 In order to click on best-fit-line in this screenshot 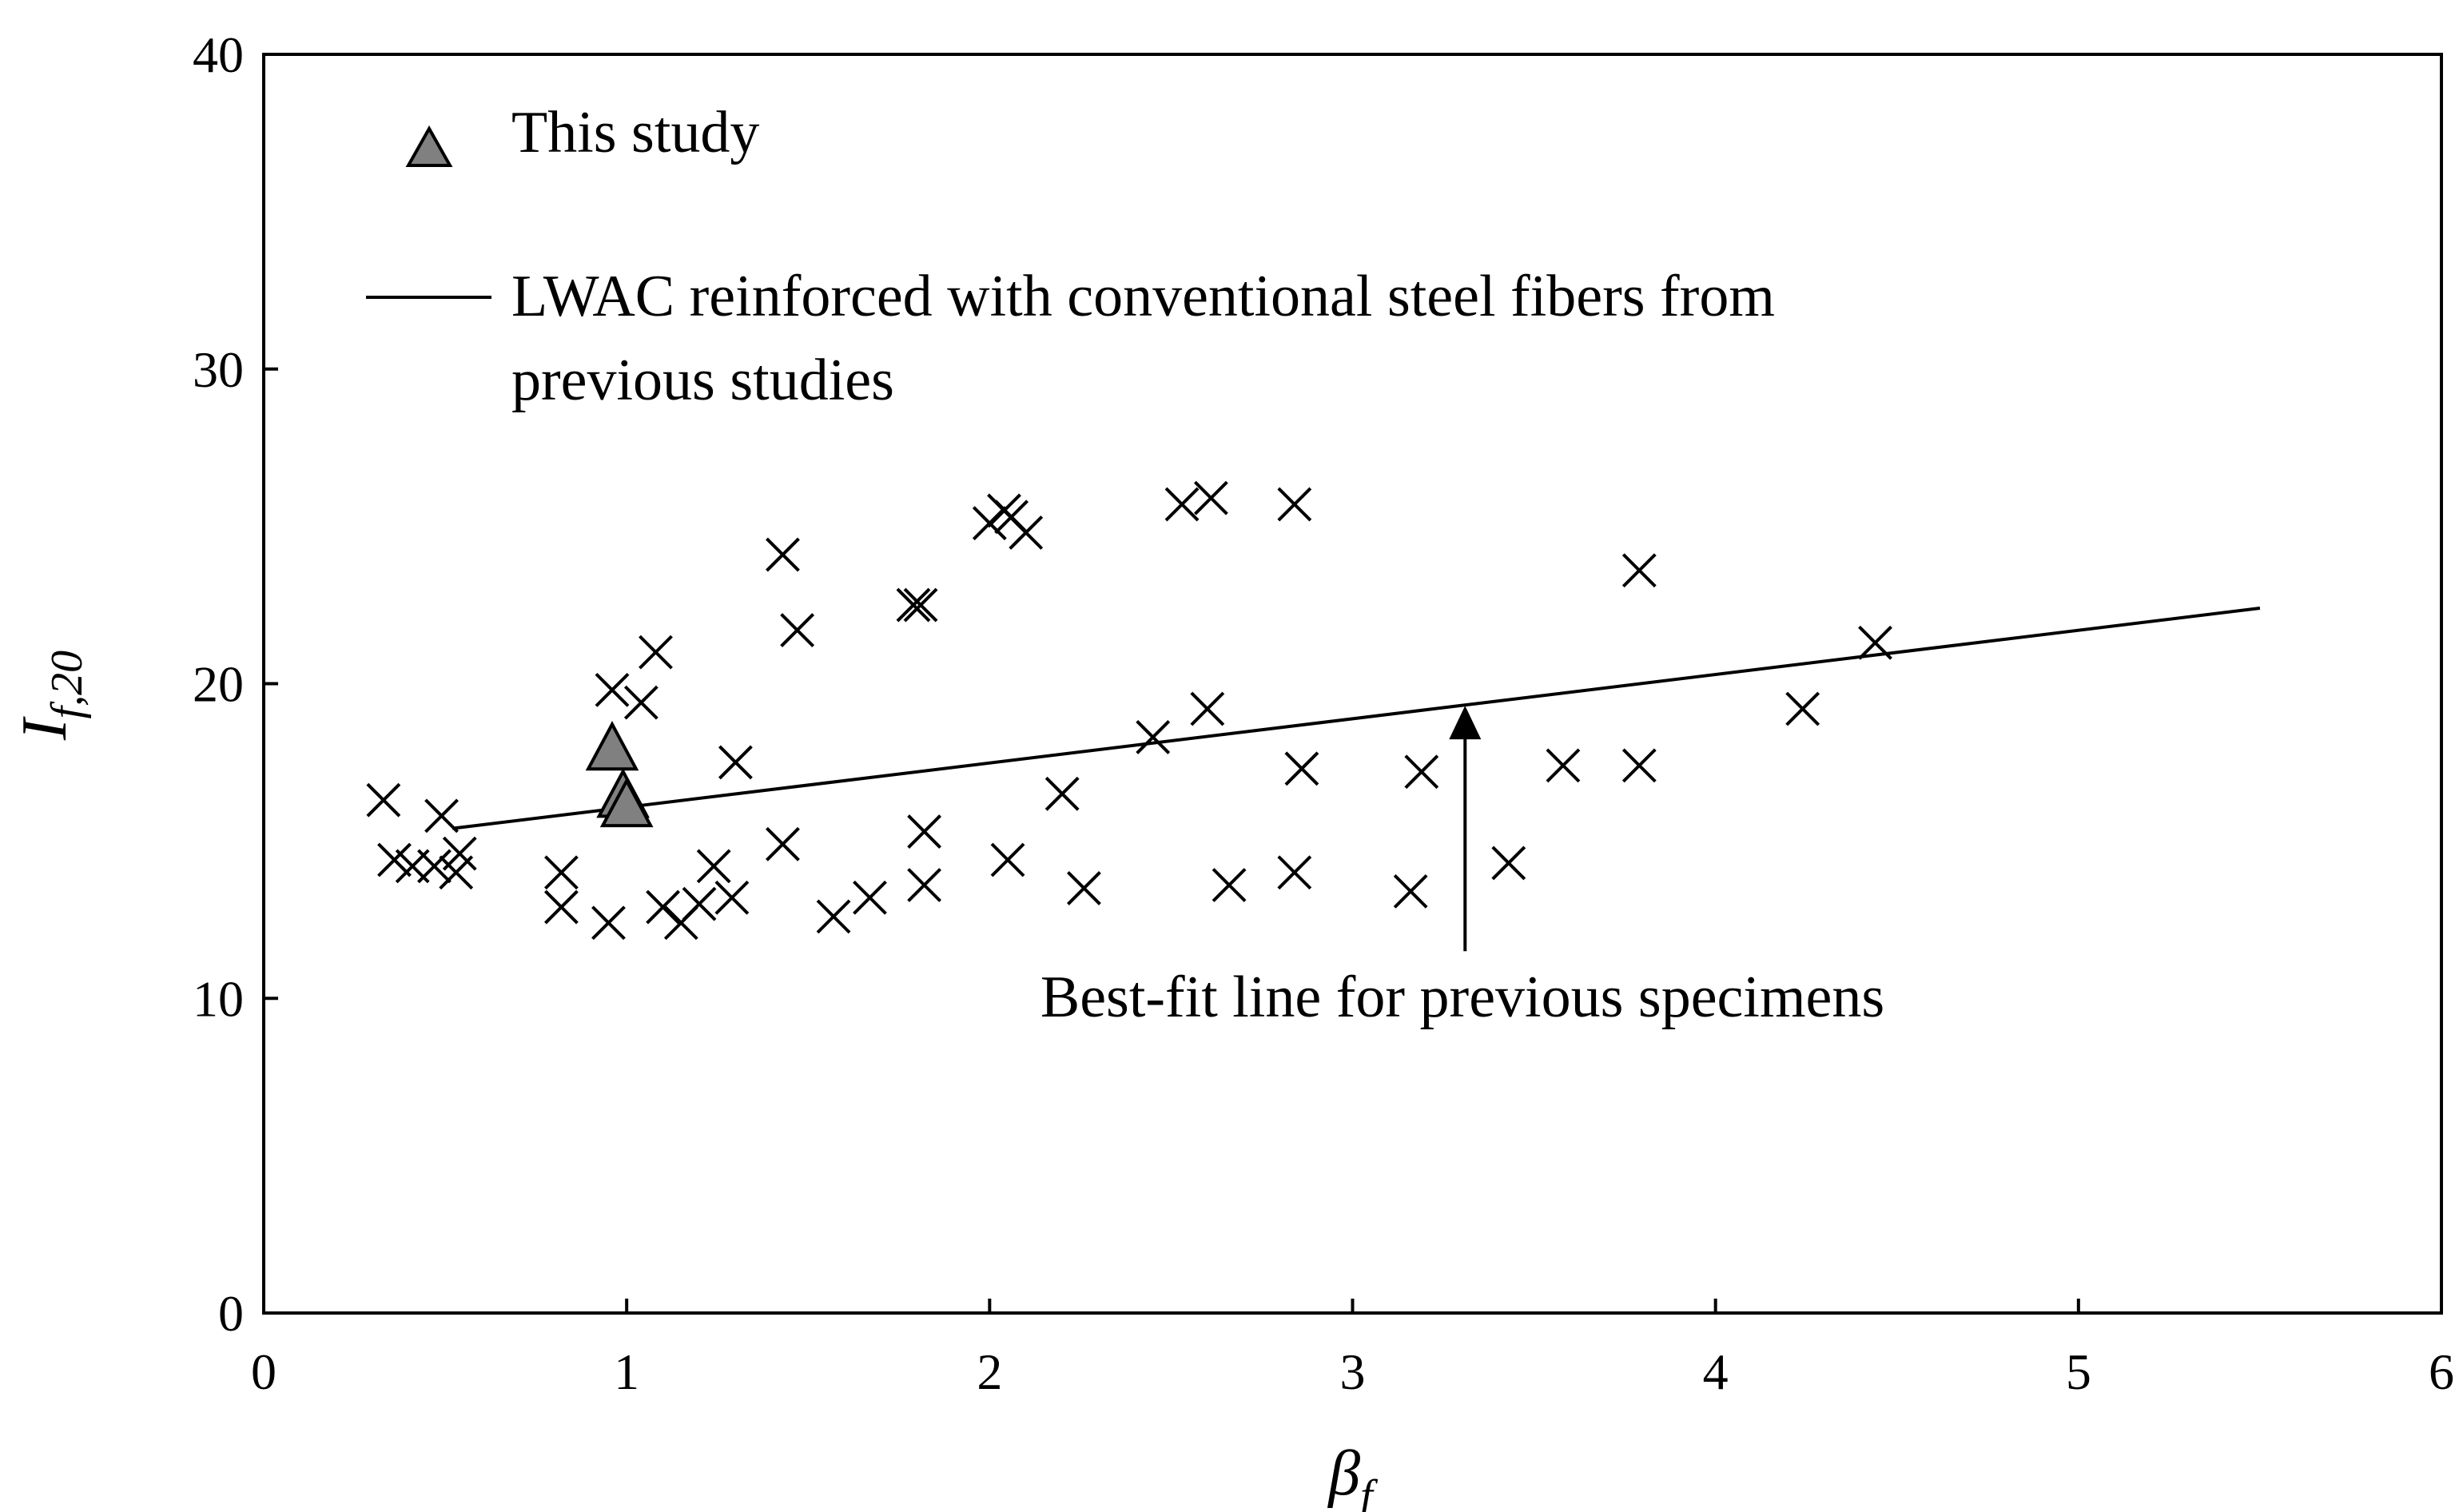, I will do `click(1357, 718)`.